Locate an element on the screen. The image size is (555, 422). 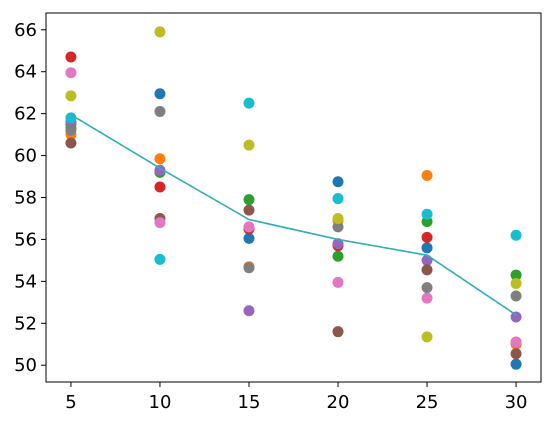
y-tick-label: 50 is located at coordinates (25, 365).